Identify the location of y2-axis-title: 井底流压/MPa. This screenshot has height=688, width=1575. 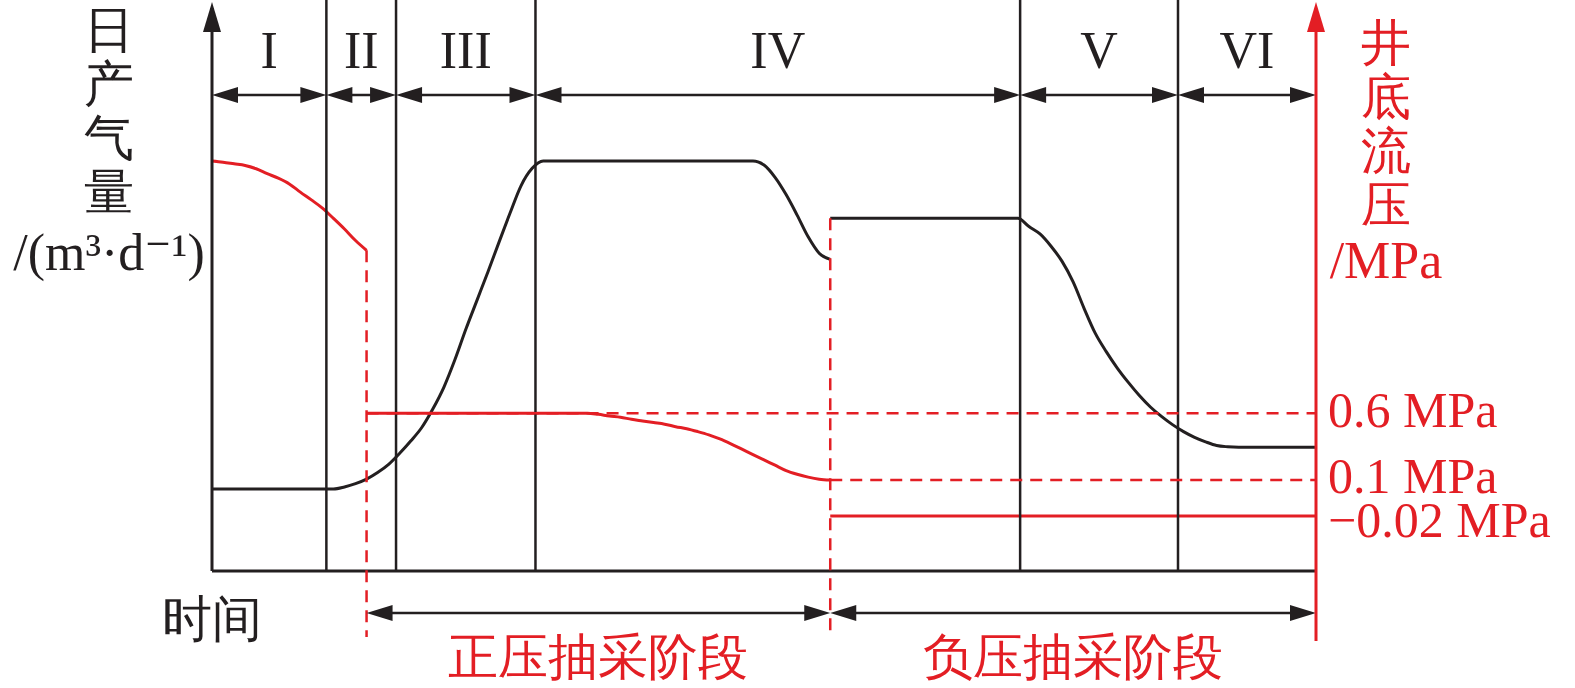
(1386, 152).